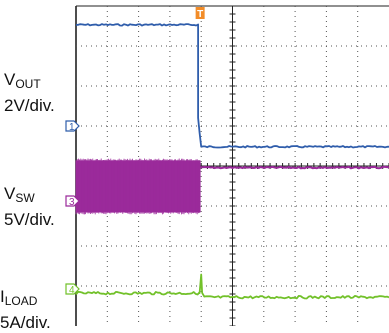 Image resolution: width=389 pixels, height=333 pixels. I want to click on iload-marker-shape, so click(72, 289).